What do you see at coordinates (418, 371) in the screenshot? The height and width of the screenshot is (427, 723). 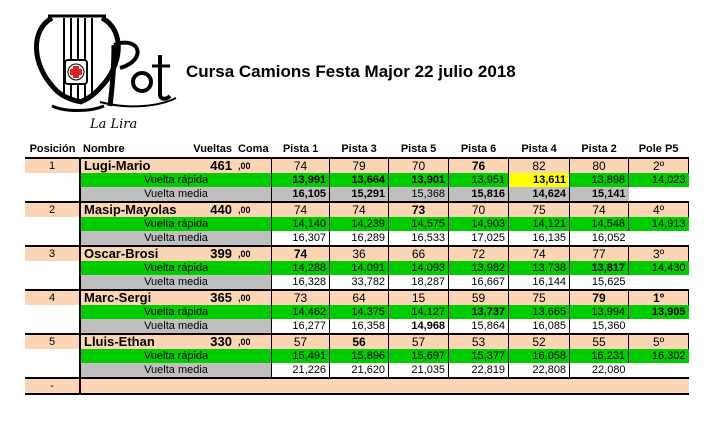 I see `avg-lap-time-cell: 21,035` at bounding box center [418, 371].